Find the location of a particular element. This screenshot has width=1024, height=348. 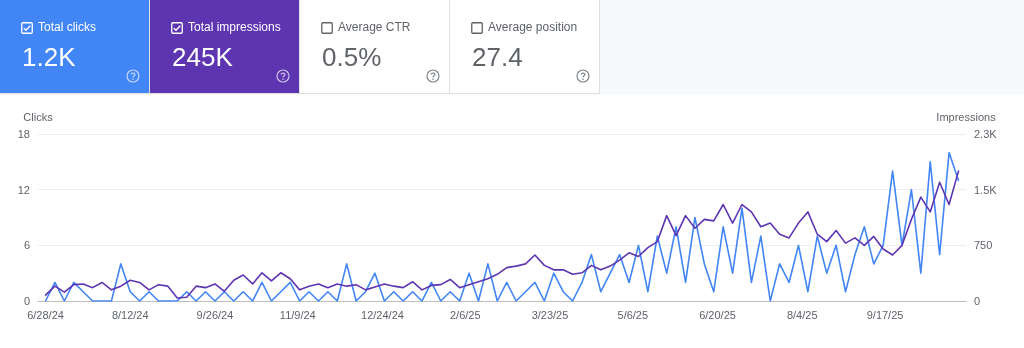

y2-tick-label: 750 is located at coordinates (983, 245).